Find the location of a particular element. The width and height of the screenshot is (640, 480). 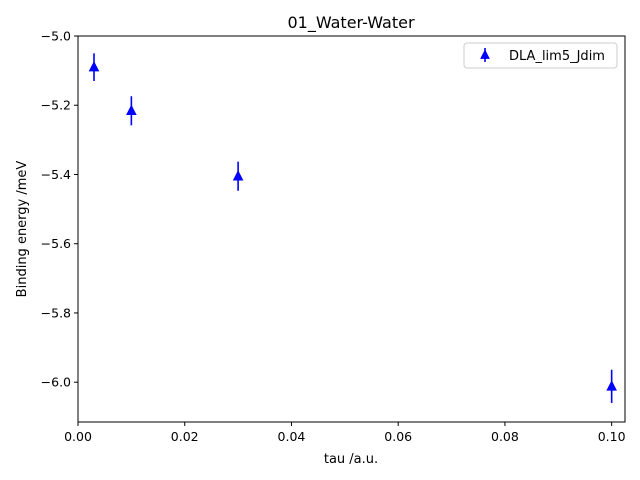

x-tick-label: 0.10 is located at coordinates (612, 436).